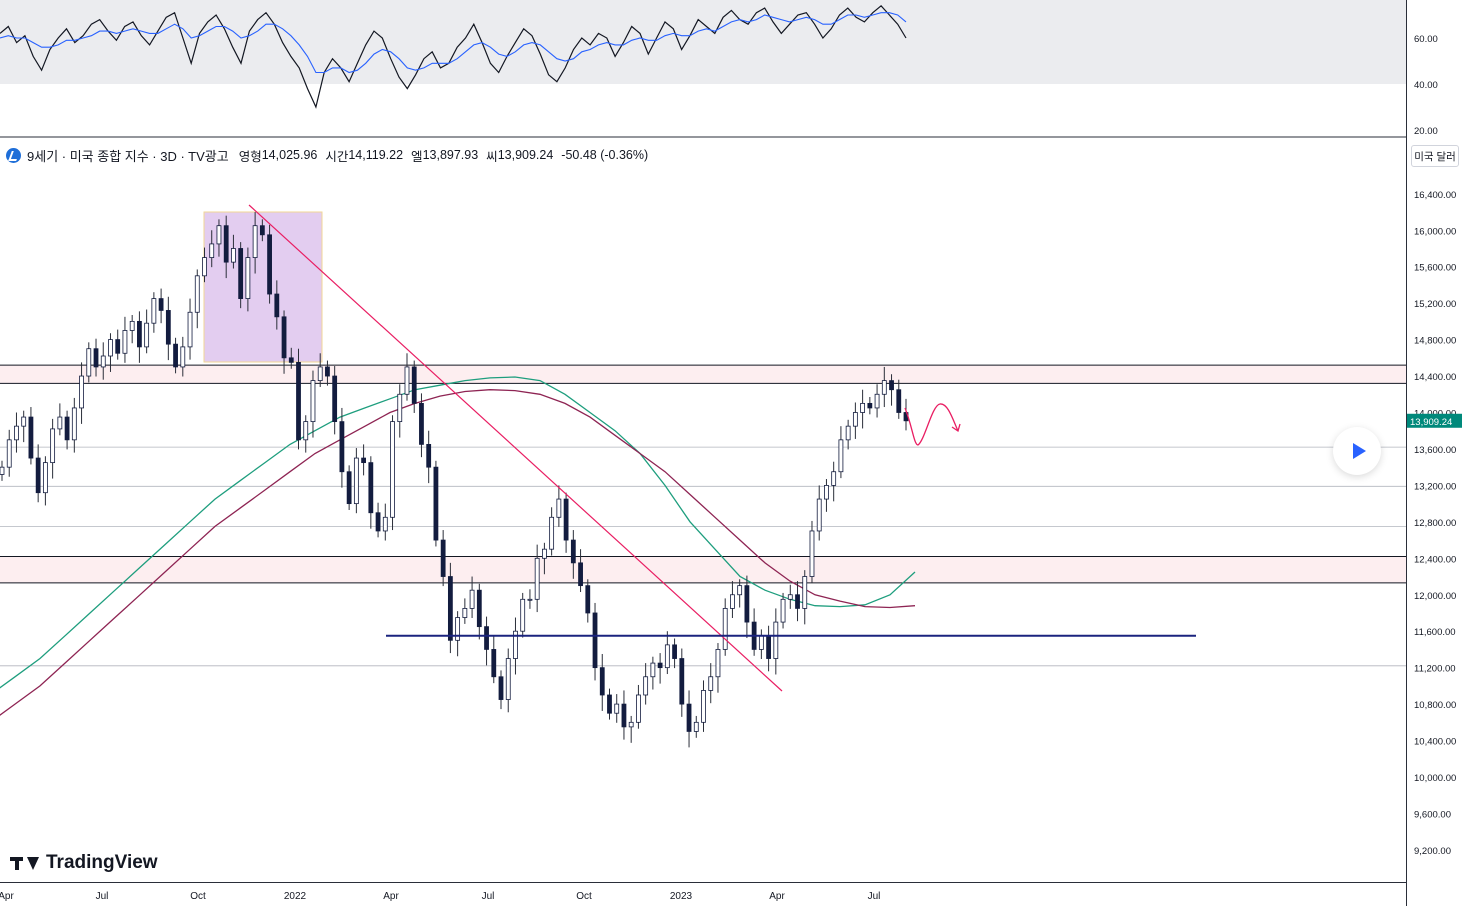  What do you see at coordinates (128, 156) in the screenshot?
I see `symbol-title: 9세기 · 미국 종합 지수 · 3D · TV광고` at bounding box center [128, 156].